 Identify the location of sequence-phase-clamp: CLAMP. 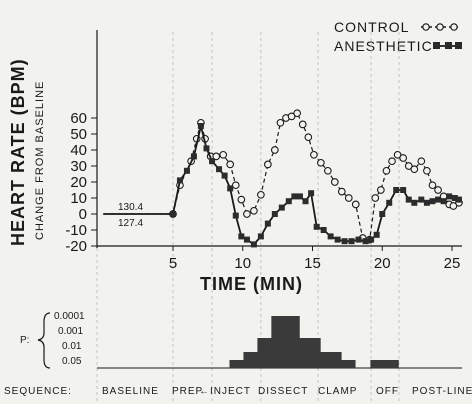
(337, 391).